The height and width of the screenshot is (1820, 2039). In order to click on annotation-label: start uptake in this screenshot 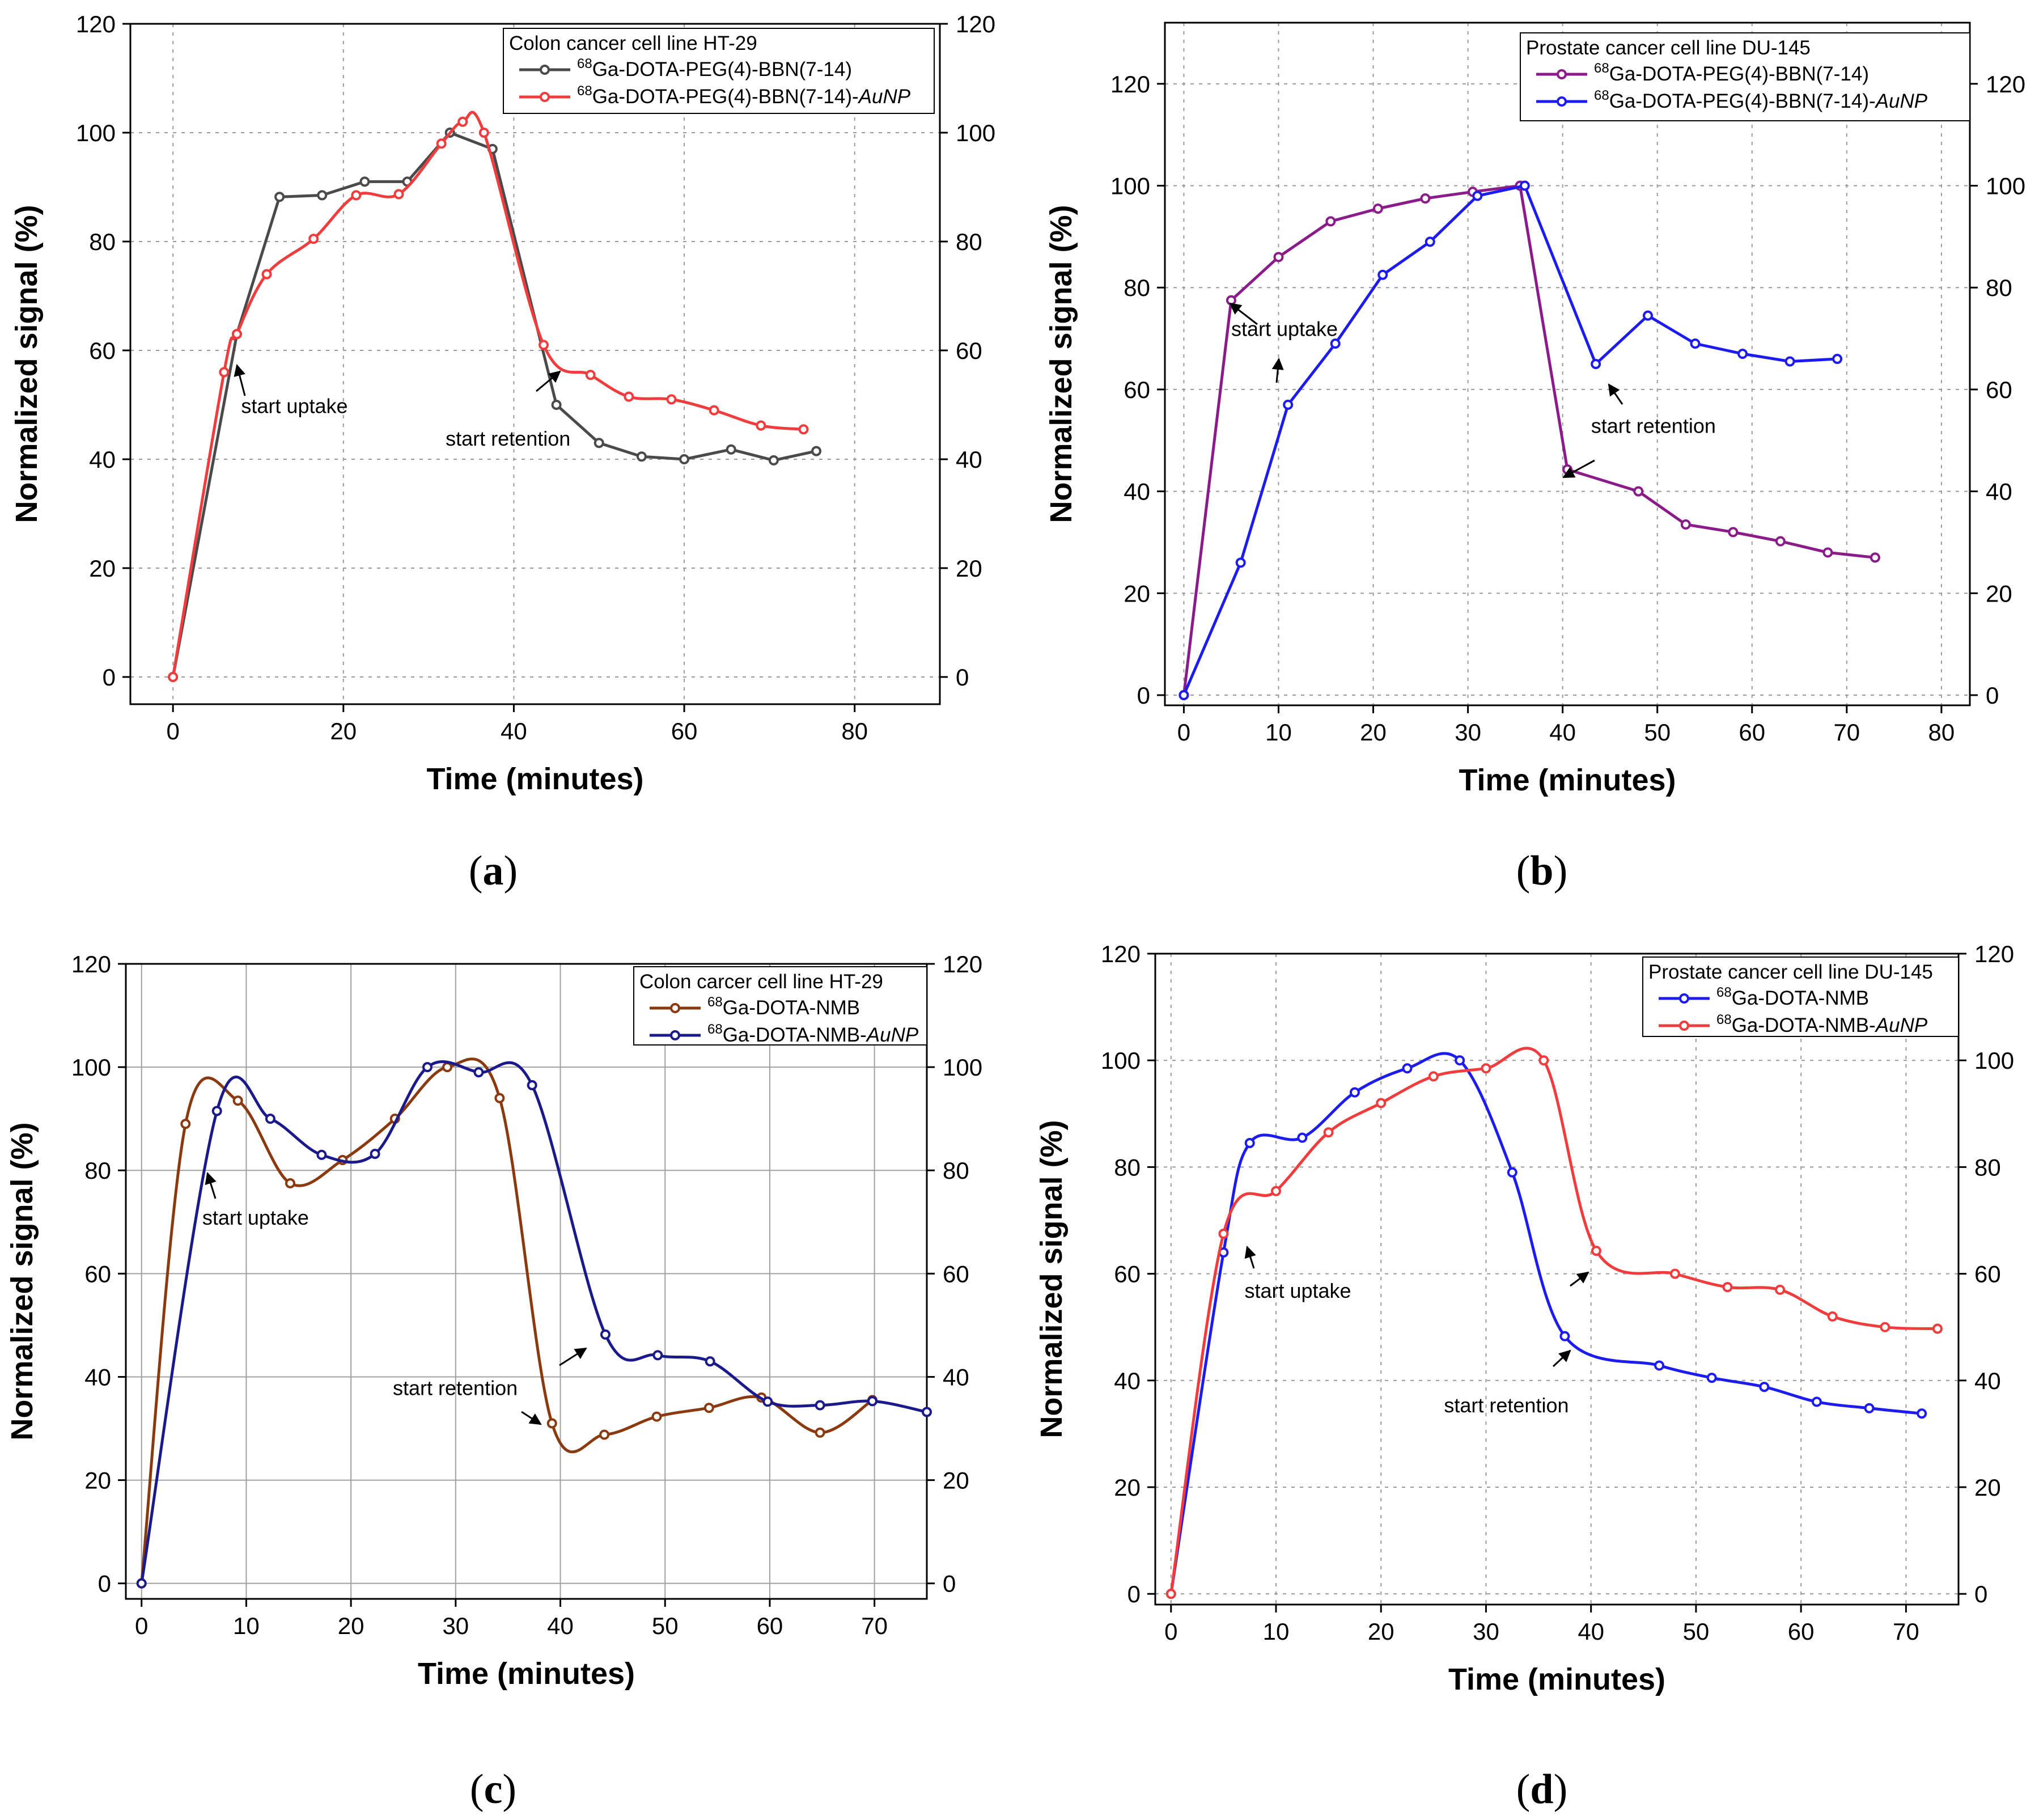, I will do `click(255, 1217)`.